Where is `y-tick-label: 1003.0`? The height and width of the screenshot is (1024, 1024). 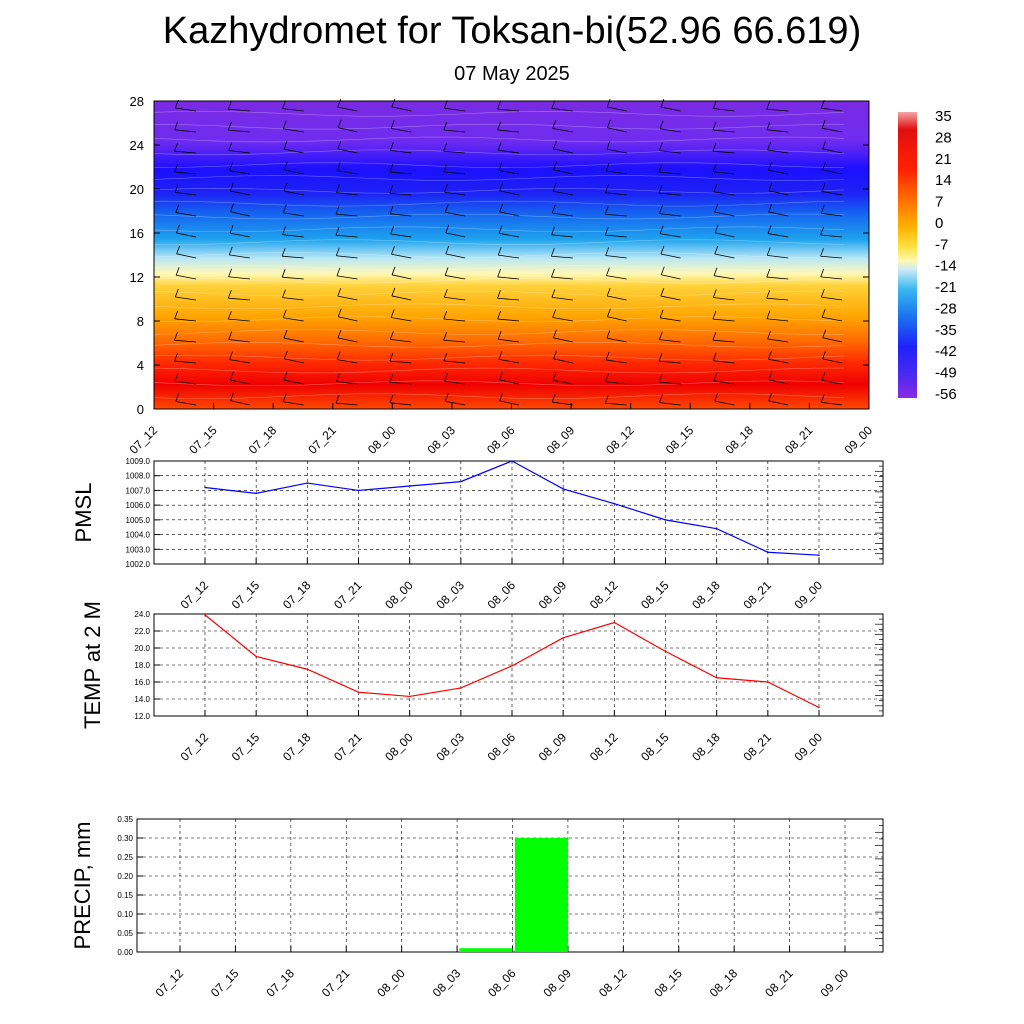 y-tick-label: 1003.0 is located at coordinates (138, 549).